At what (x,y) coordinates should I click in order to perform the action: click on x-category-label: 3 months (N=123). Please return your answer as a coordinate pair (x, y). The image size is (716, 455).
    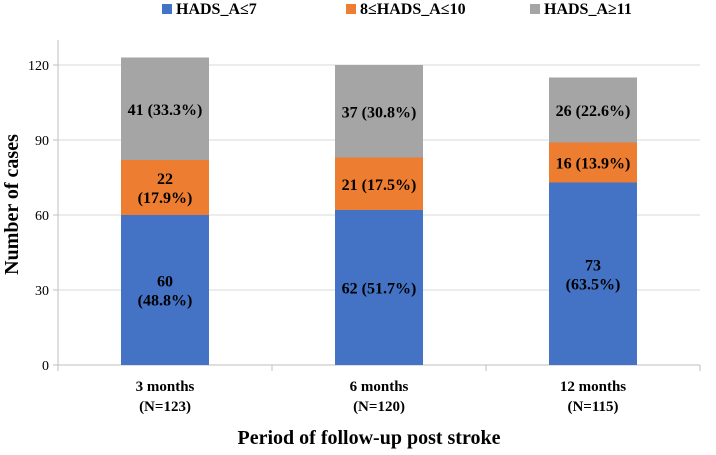
    Looking at the image, I should click on (165, 397).